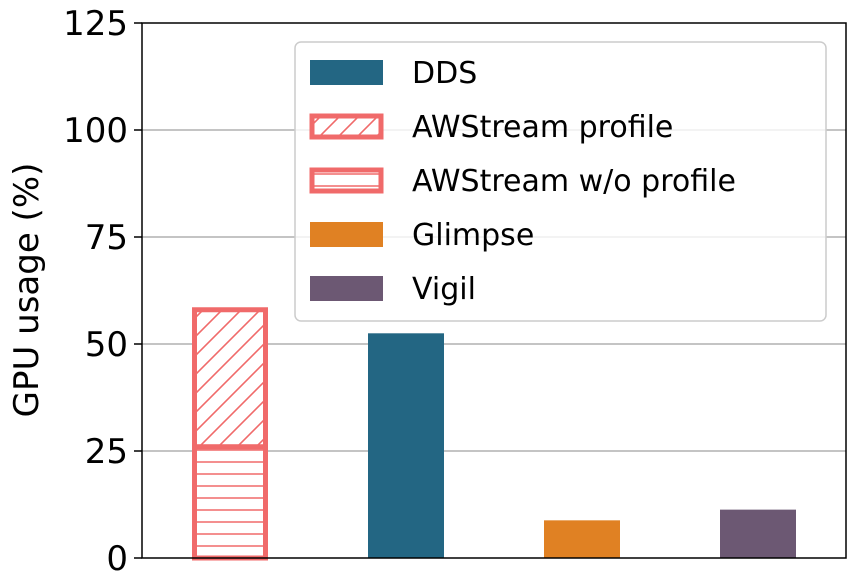 The width and height of the screenshot is (852, 587). What do you see at coordinates (27, 290) in the screenshot?
I see `y-axis-title: GPU usage (%)` at bounding box center [27, 290].